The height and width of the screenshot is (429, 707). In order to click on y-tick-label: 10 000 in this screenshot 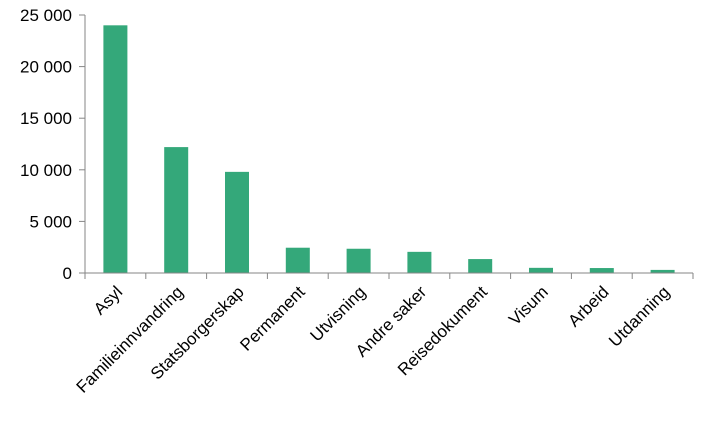, I will do `click(46, 170)`.